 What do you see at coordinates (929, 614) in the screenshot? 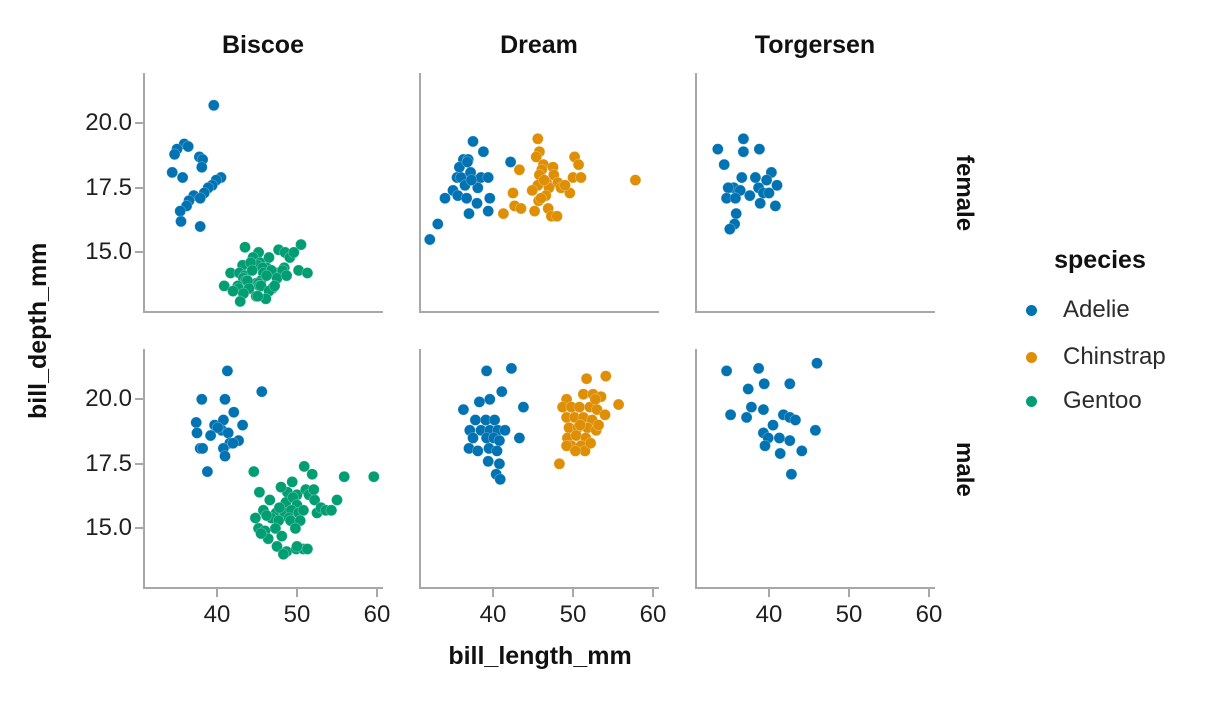
I see `x-tick-label: 60` at bounding box center [929, 614].